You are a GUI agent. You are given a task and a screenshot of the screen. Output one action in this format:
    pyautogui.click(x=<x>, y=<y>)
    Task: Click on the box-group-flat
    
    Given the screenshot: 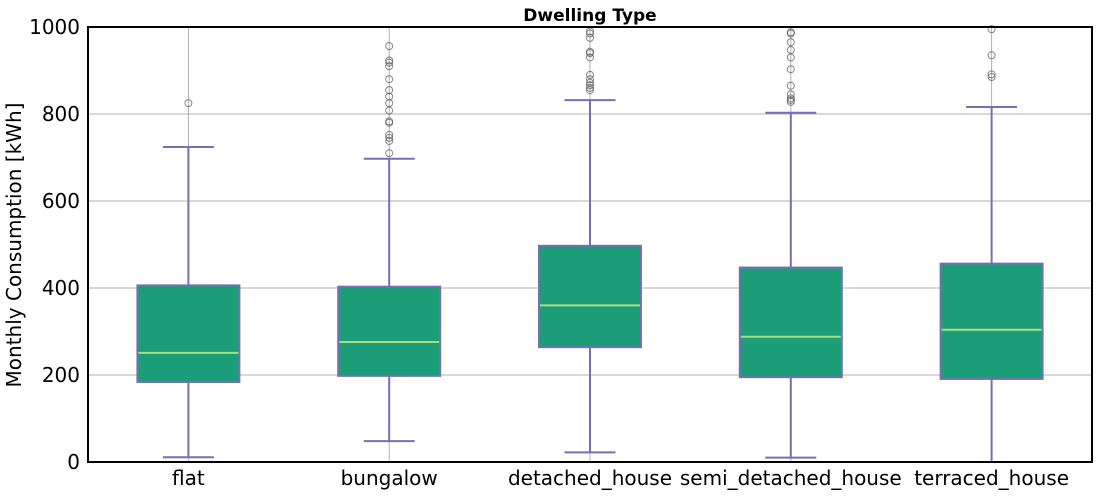 What is the action you would take?
    pyautogui.click(x=188, y=279)
    